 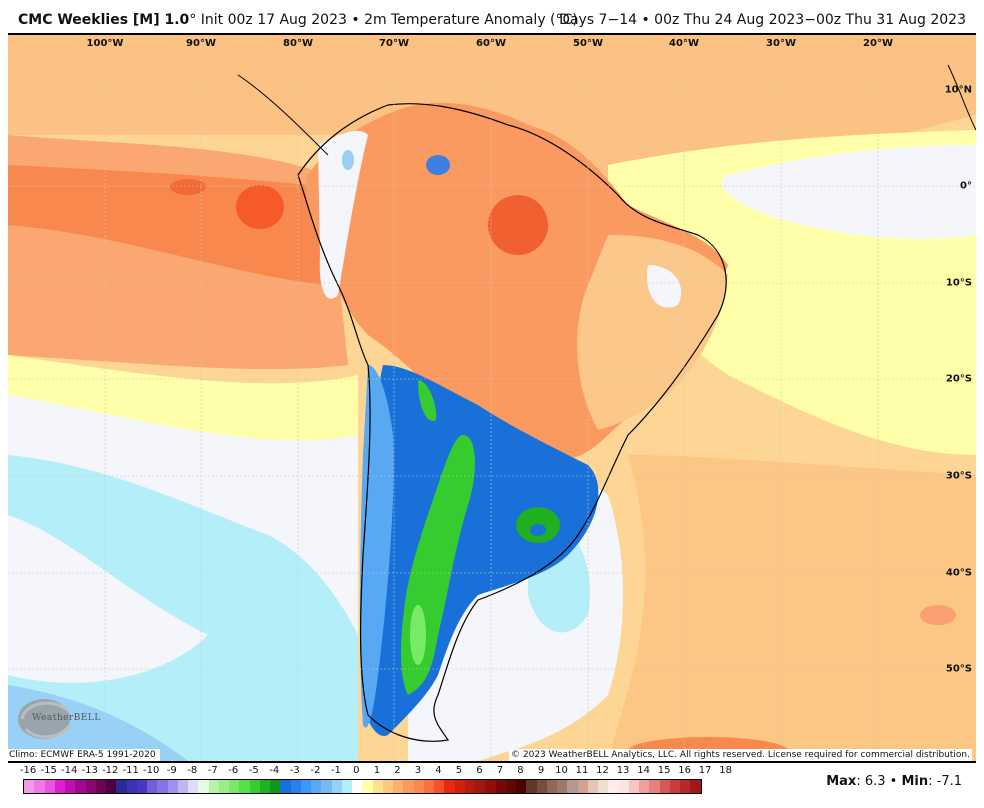 I want to click on coastline-africa, so click(x=961, y=97).